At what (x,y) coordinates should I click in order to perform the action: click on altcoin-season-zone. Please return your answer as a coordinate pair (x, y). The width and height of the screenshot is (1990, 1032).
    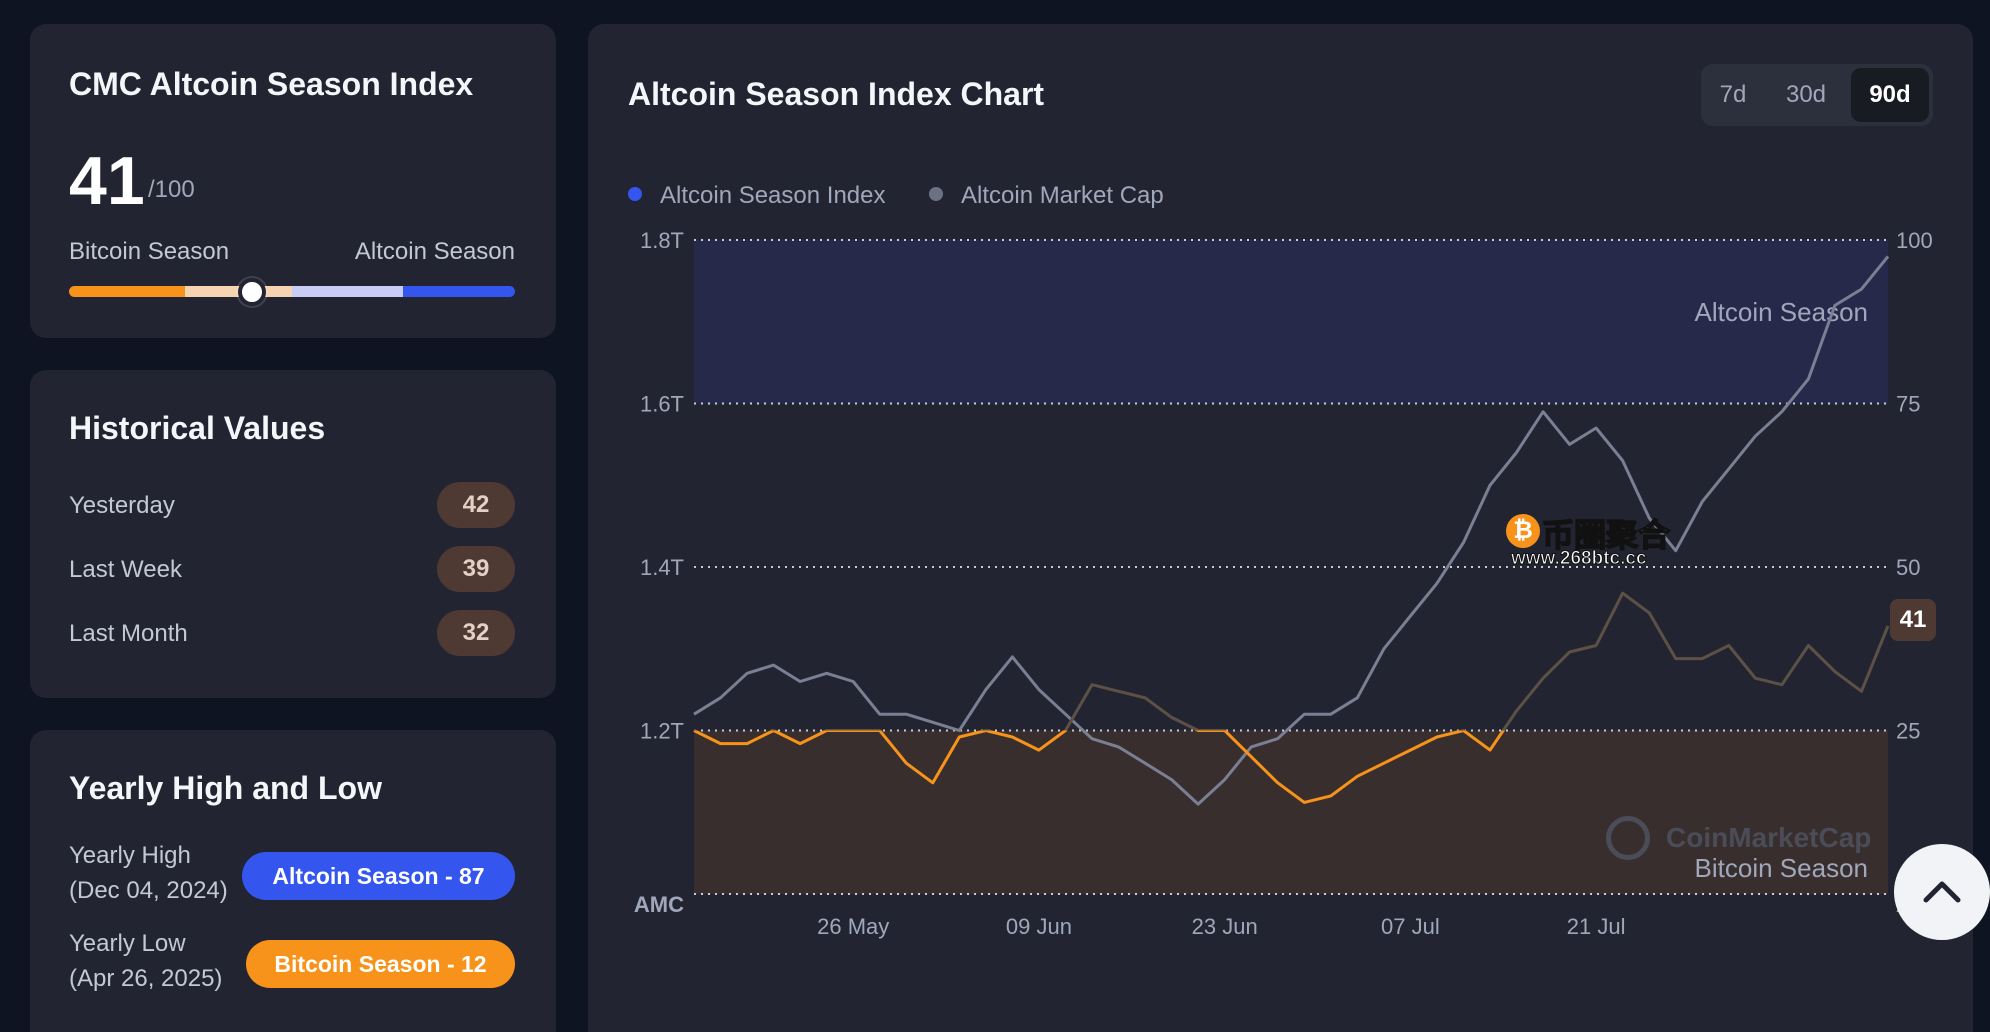
    Looking at the image, I should click on (1291, 322).